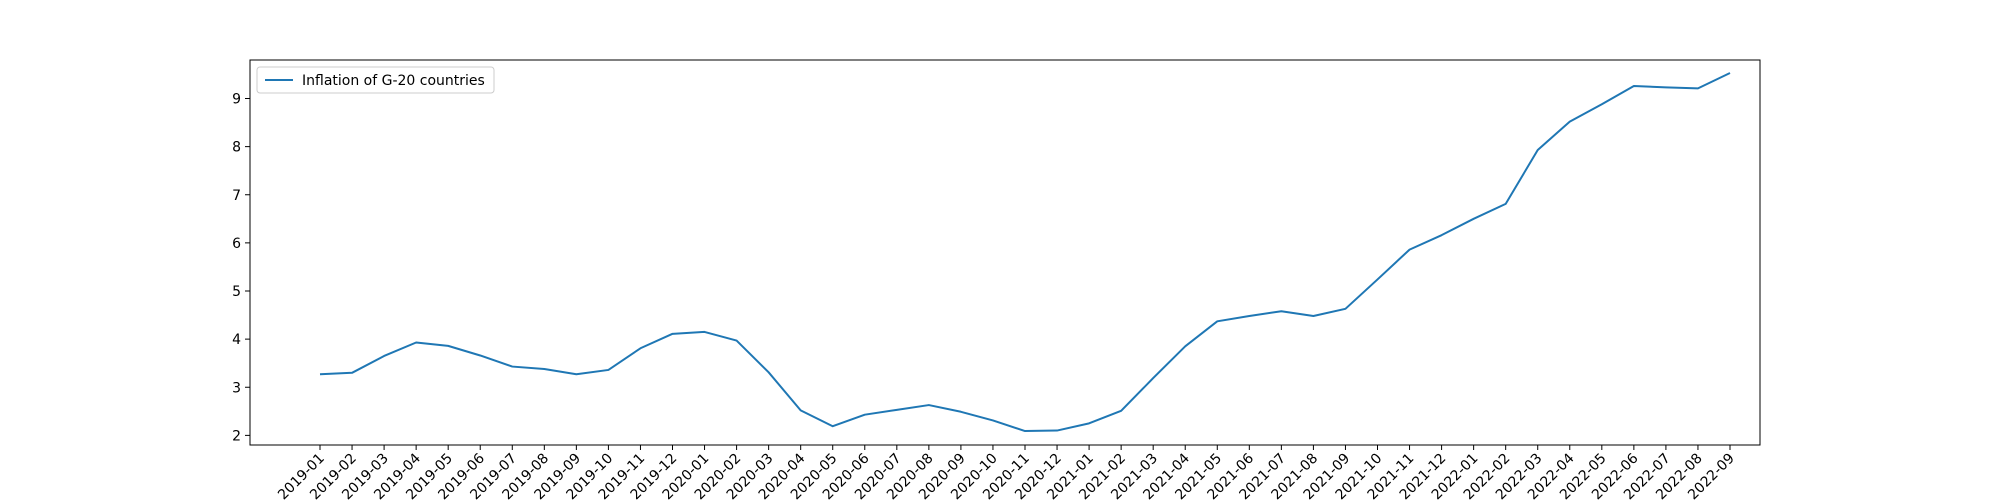 The width and height of the screenshot is (2000, 500). I want to click on legend-box, so click(375, 80).